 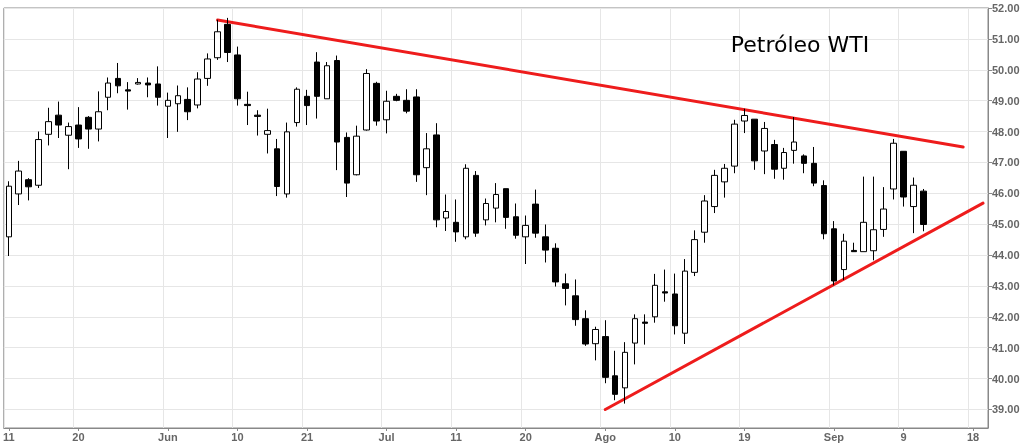 What do you see at coordinates (1006, 285) in the screenshot?
I see `y-tick-label: 43.00` at bounding box center [1006, 285].